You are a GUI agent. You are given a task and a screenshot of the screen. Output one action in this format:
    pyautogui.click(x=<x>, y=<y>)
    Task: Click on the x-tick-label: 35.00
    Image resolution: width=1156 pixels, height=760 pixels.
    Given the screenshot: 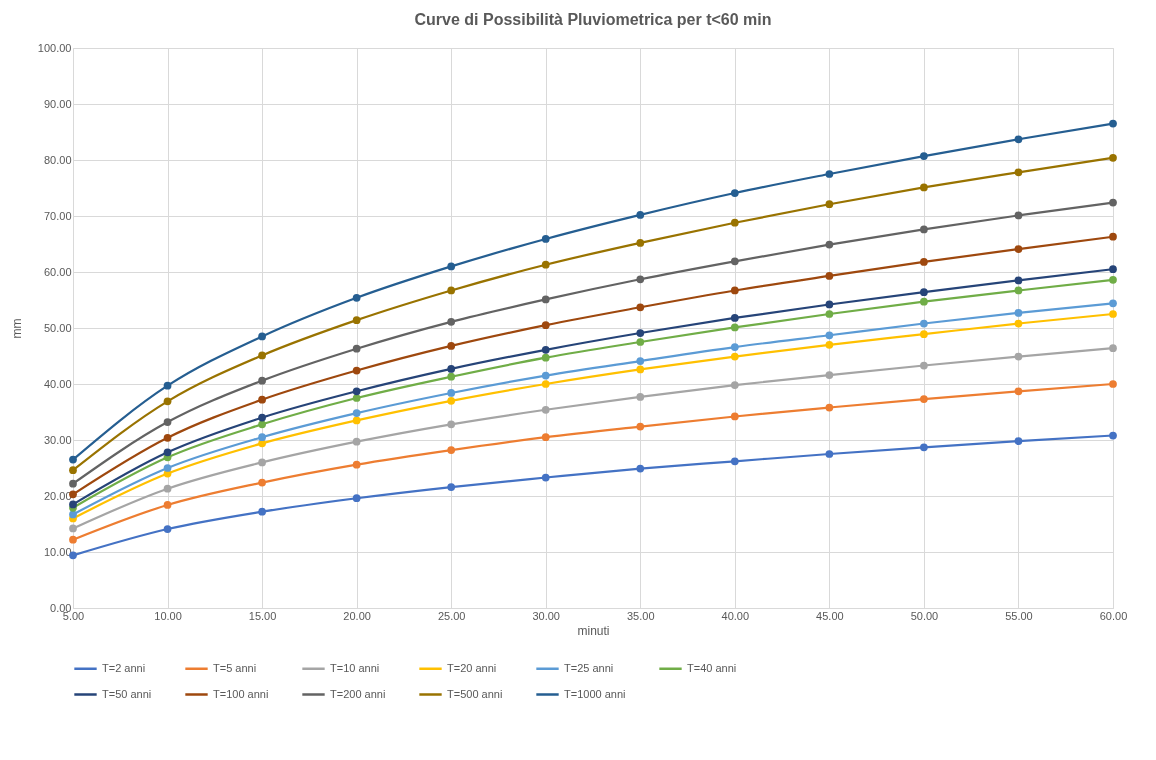 What is the action you would take?
    pyautogui.click(x=641, y=615)
    